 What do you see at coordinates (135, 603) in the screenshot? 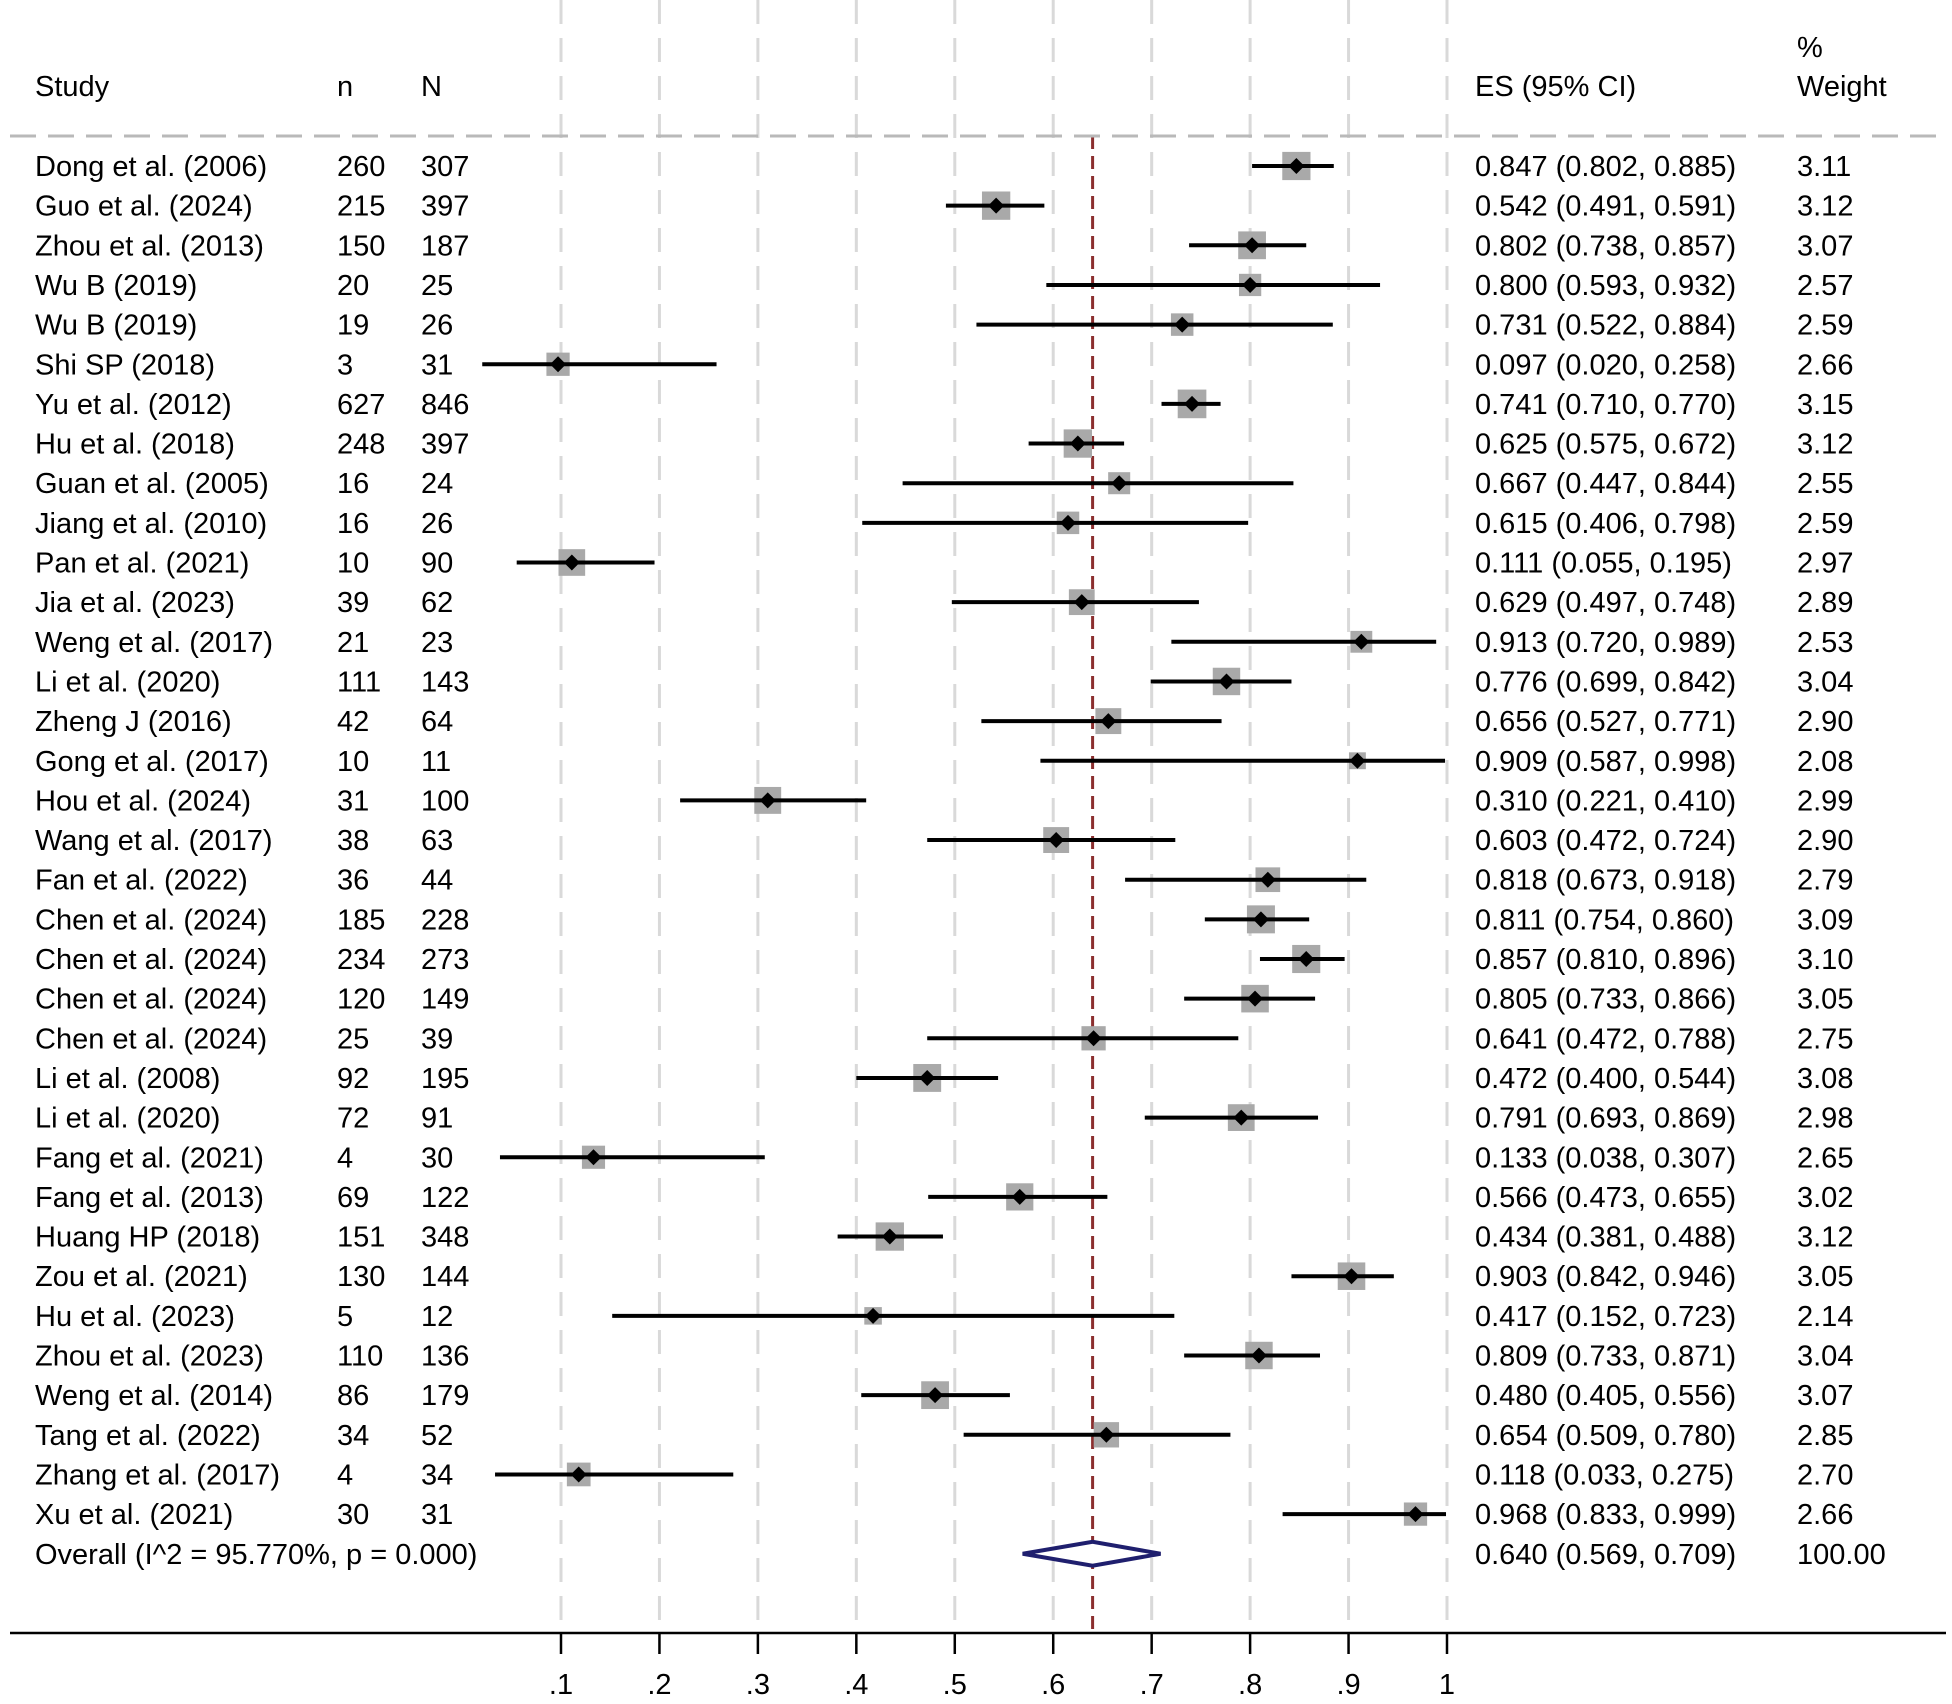
I see `study-label: Jia et al. (2023)` at bounding box center [135, 603].